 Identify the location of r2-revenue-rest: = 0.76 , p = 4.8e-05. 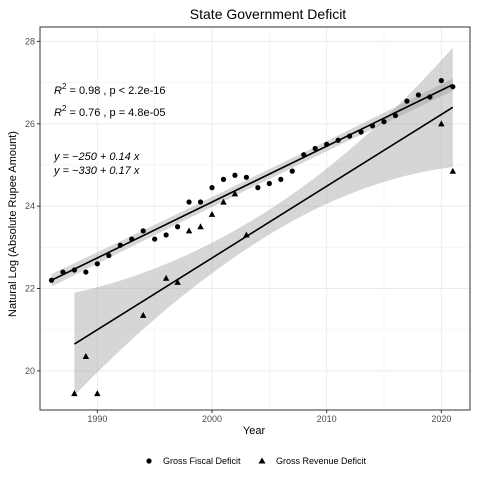
(115, 113).